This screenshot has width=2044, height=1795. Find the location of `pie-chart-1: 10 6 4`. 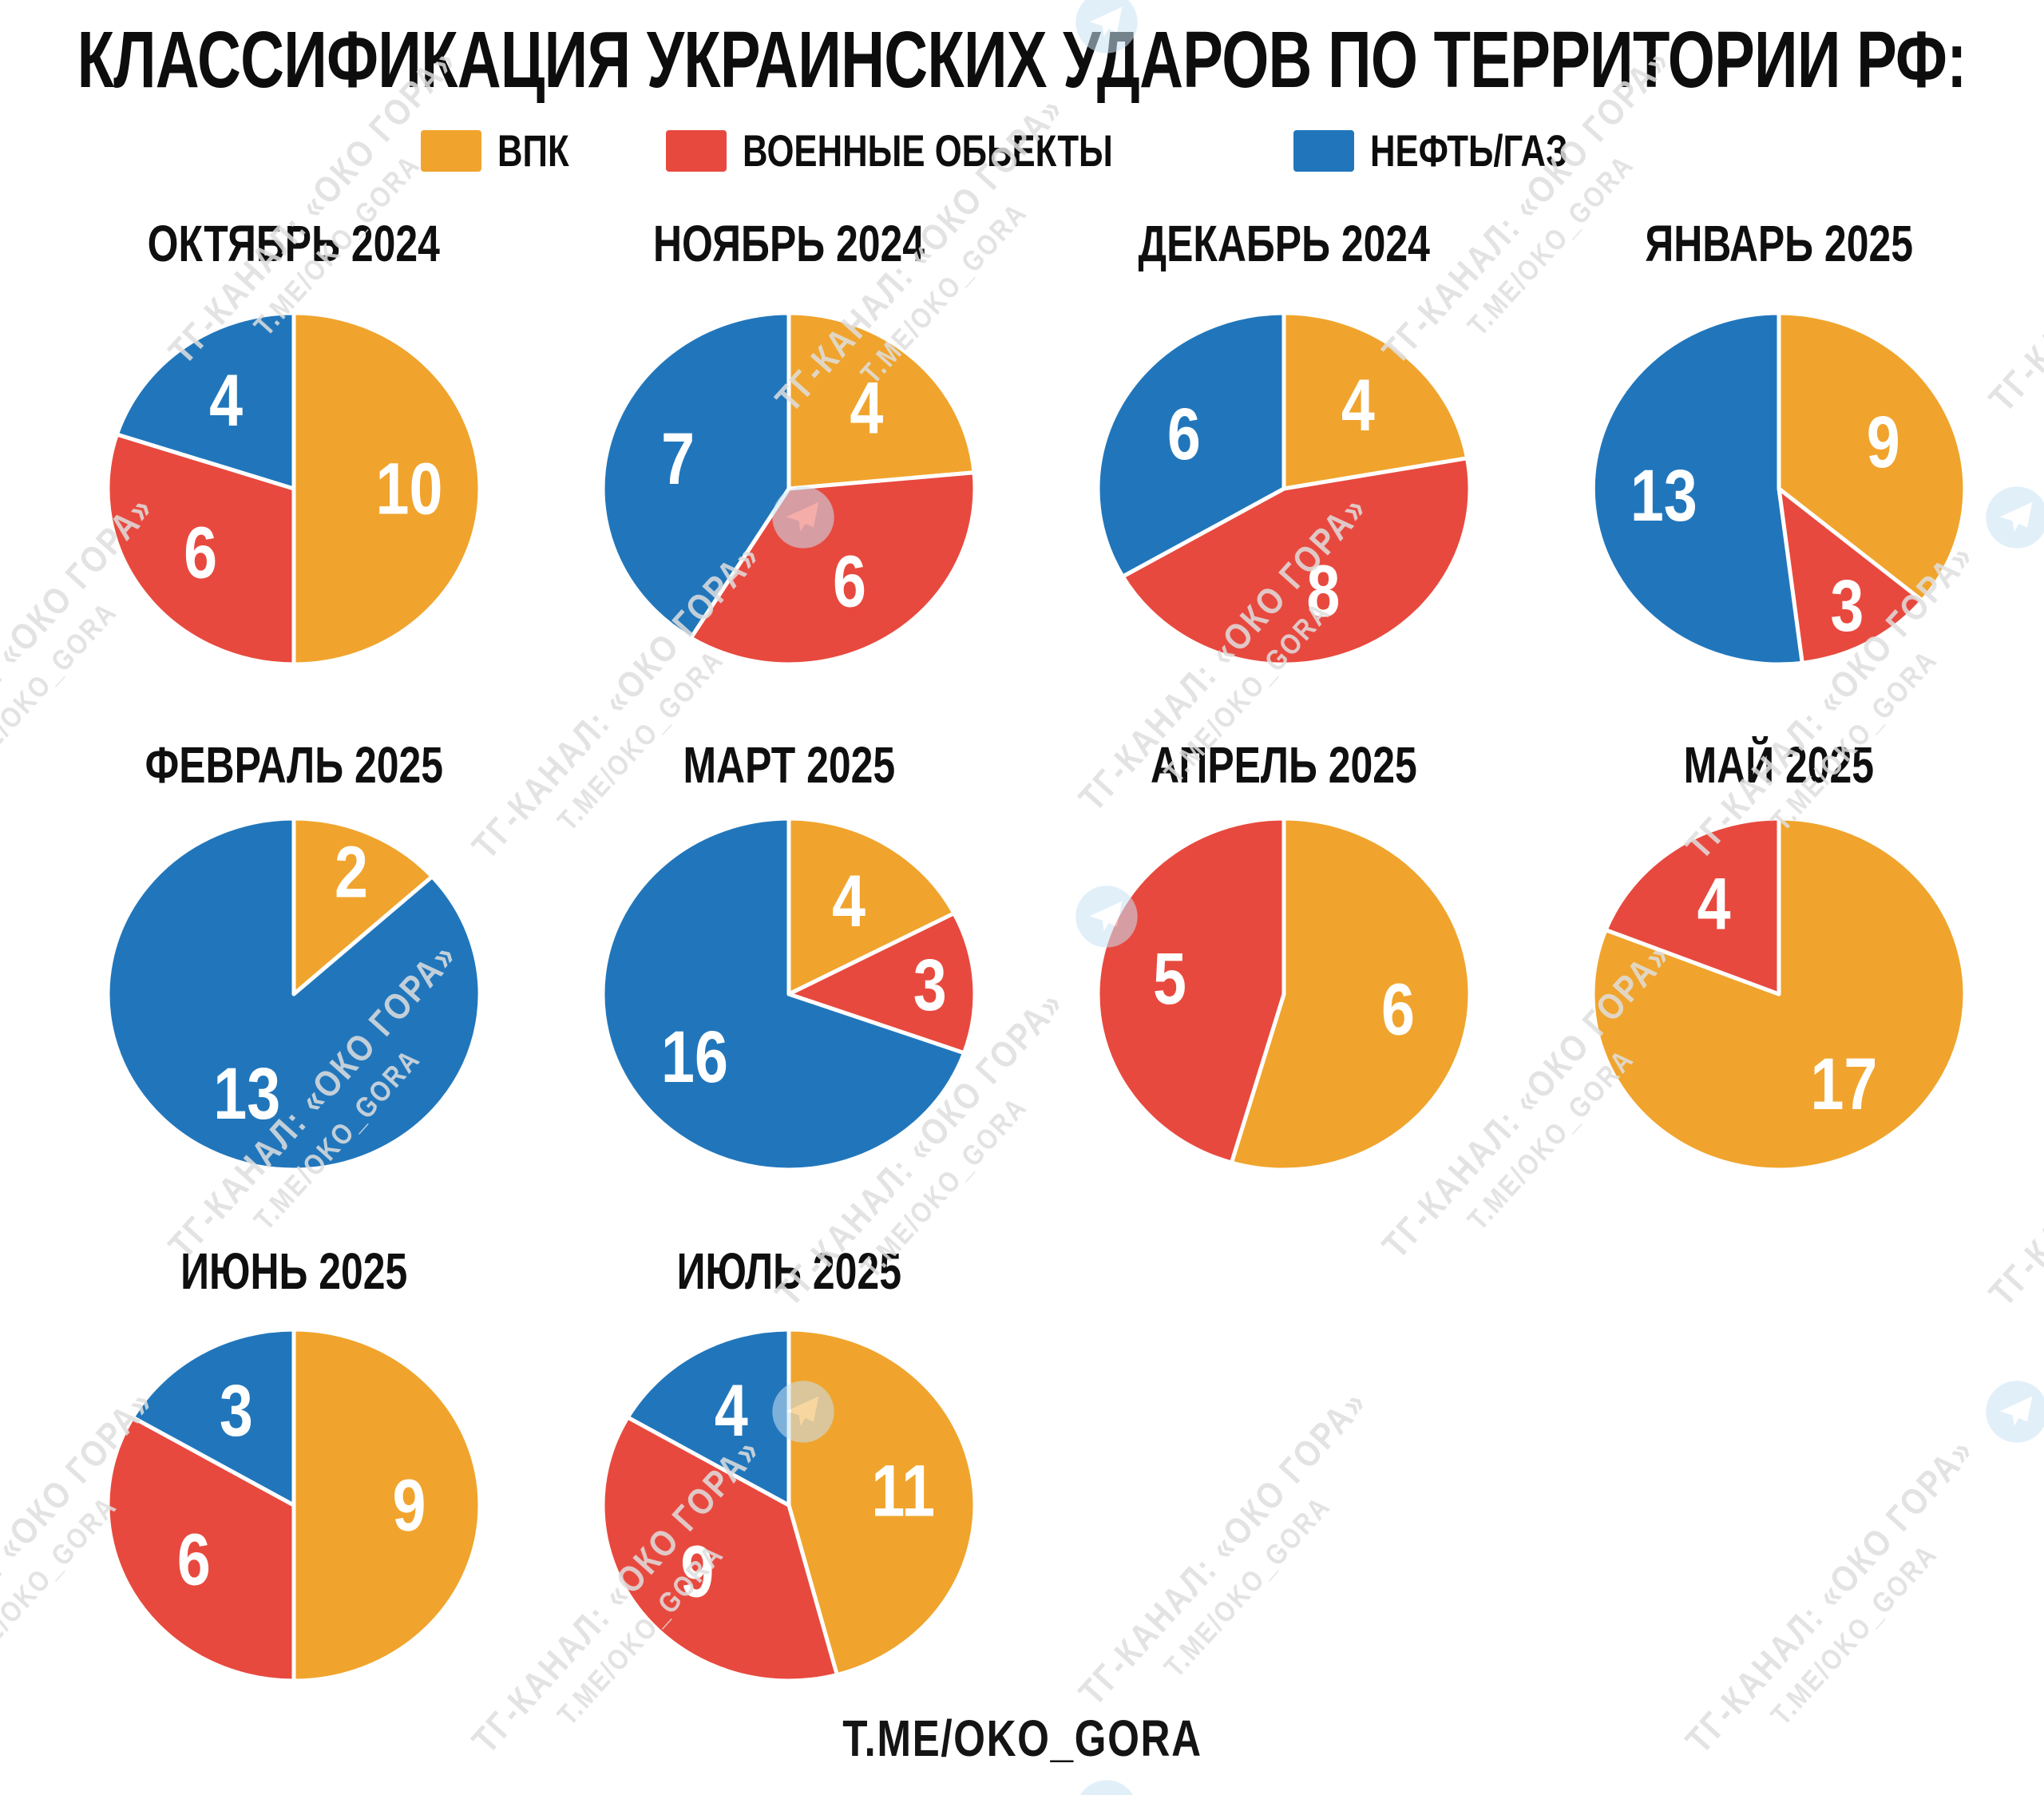

pie-chart-1: 10 6 4 is located at coordinates (293, 489).